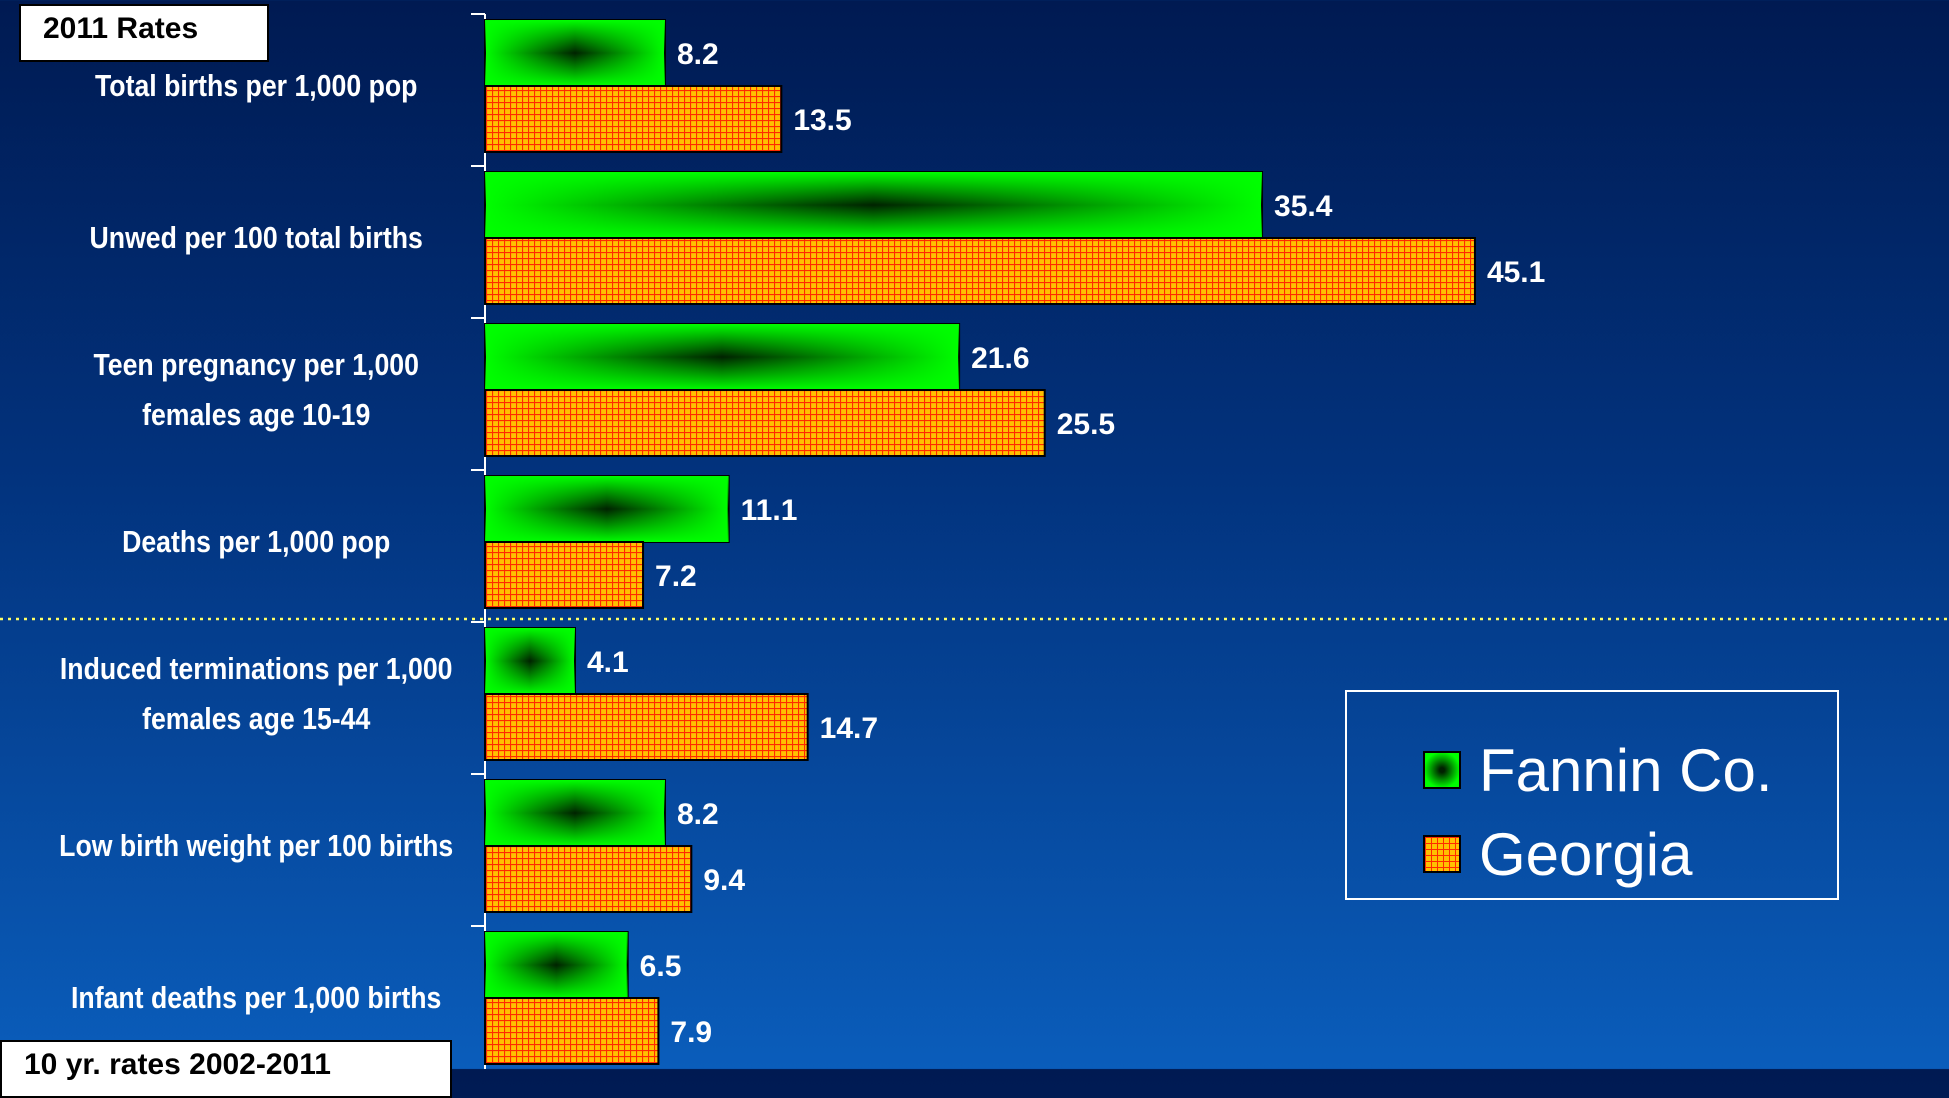 This screenshot has height=1098, width=1949. I want to click on legend-item-georgia: Georgia, so click(1557, 854).